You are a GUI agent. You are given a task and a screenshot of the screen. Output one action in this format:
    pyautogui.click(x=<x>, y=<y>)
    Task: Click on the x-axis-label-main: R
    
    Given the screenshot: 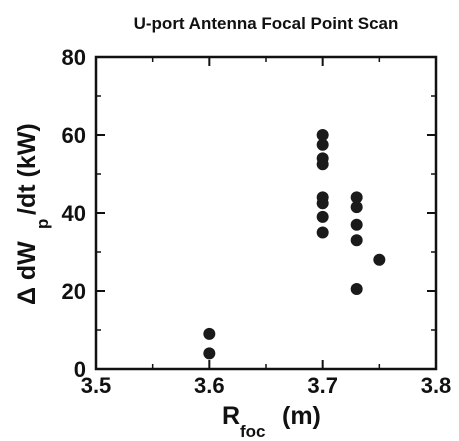 What is the action you would take?
    pyautogui.click(x=231, y=416)
    